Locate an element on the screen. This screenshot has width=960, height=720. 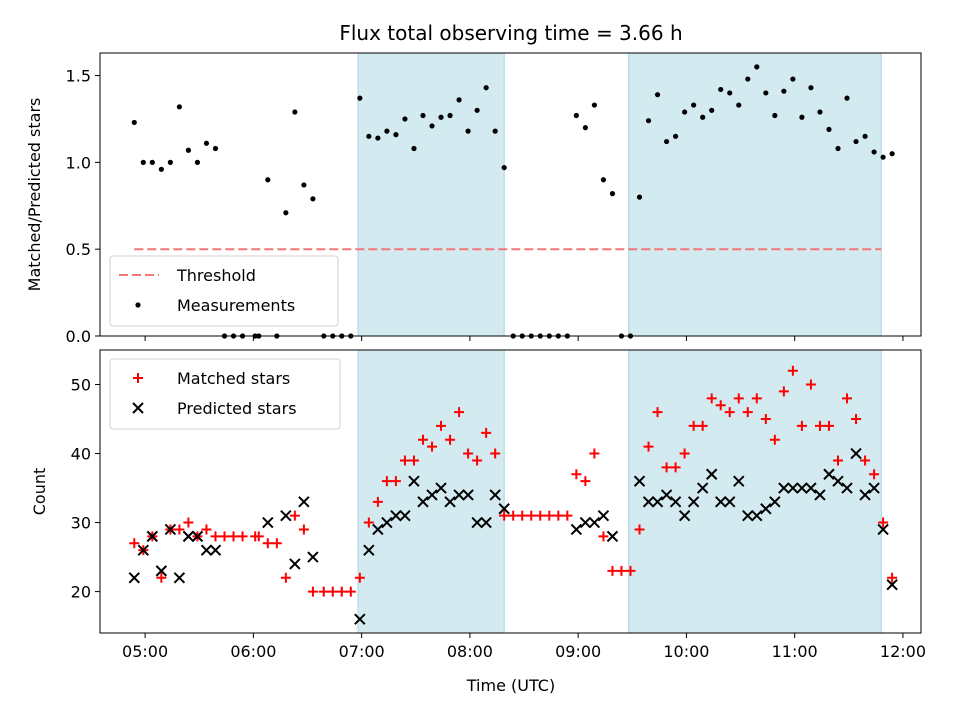
y-tick-label: 1.0 is located at coordinates (78, 162).